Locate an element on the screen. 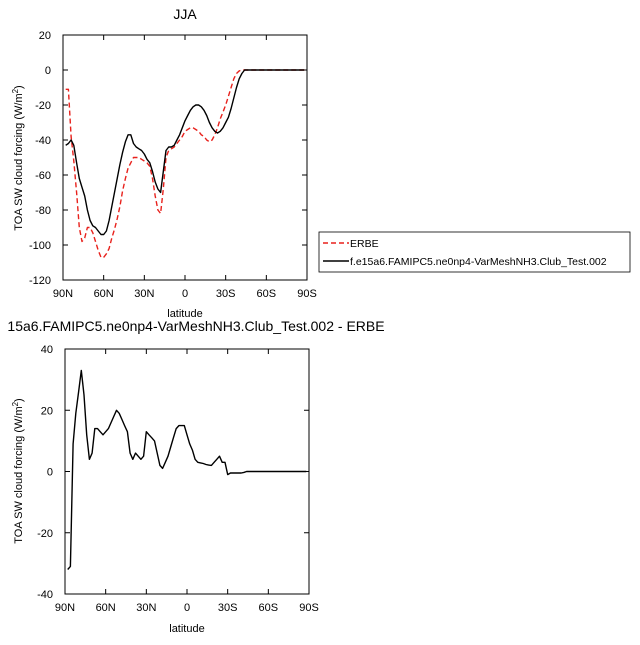  top-chart-ytick-label: -20 is located at coordinates (43, 106).